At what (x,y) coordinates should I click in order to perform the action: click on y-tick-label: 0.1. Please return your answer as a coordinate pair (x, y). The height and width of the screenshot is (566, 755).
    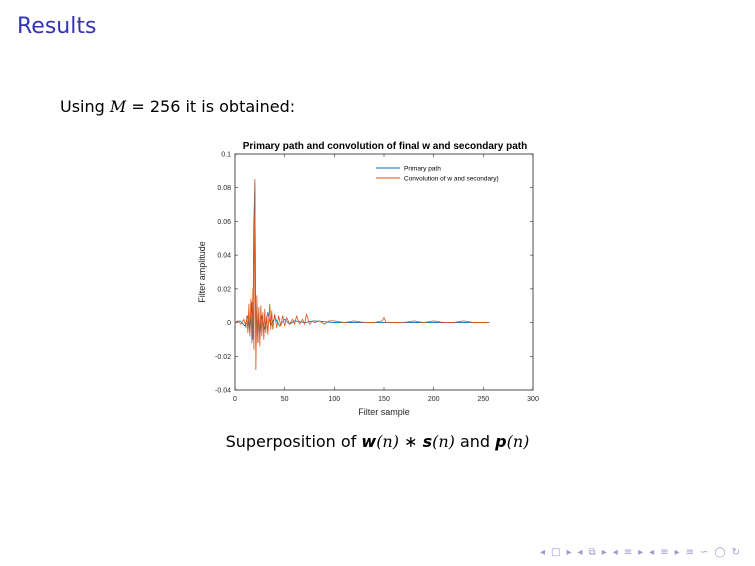
    Looking at the image, I should click on (226, 155).